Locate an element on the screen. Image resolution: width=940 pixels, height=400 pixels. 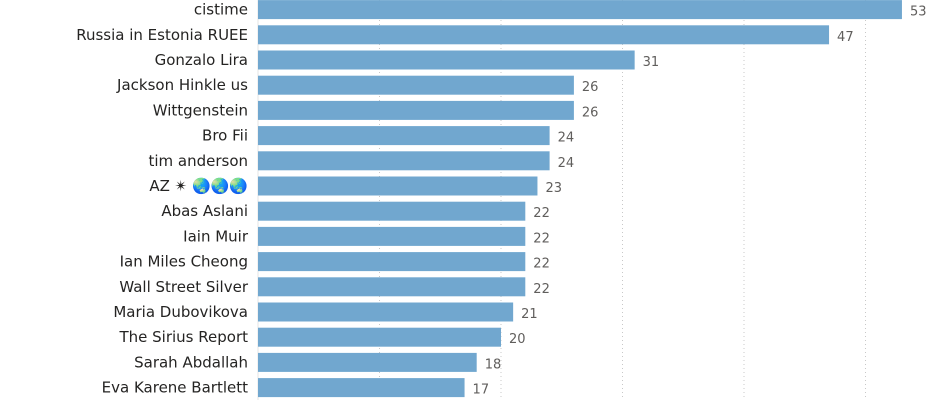
category-label: The Sirius Report is located at coordinates (183, 337).